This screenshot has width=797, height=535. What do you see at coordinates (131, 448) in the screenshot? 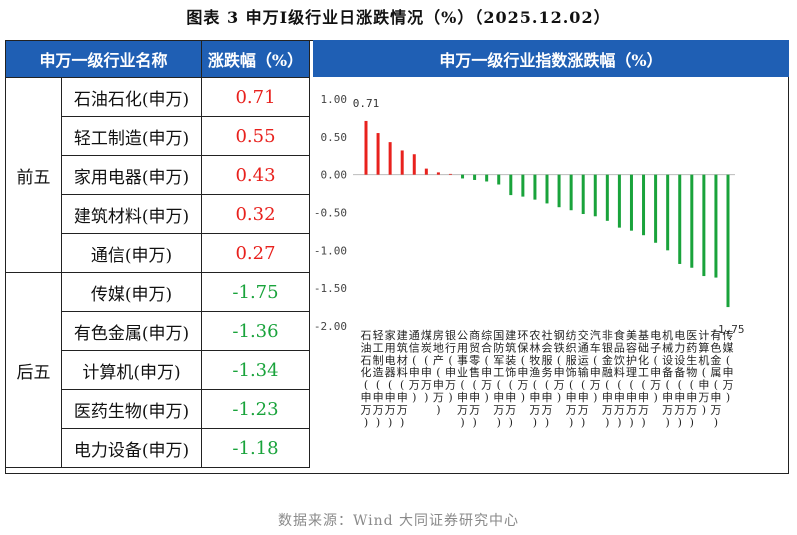
I see `industry-name-cell: 电力设备(申万)` at bounding box center [131, 448].